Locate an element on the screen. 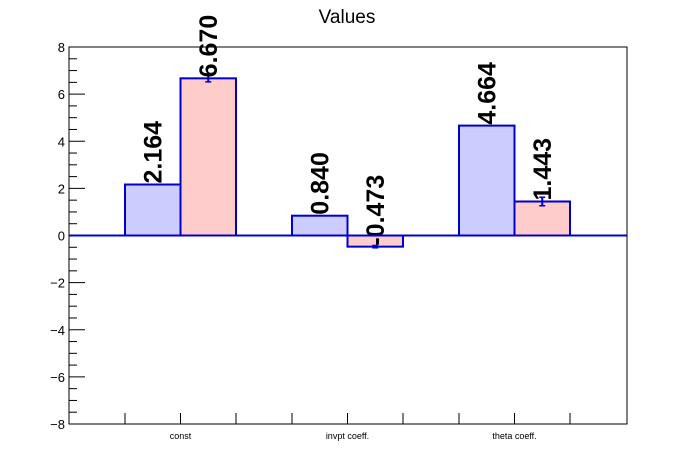  bar-value-label: 6.670 is located at coordinates (209, 46).